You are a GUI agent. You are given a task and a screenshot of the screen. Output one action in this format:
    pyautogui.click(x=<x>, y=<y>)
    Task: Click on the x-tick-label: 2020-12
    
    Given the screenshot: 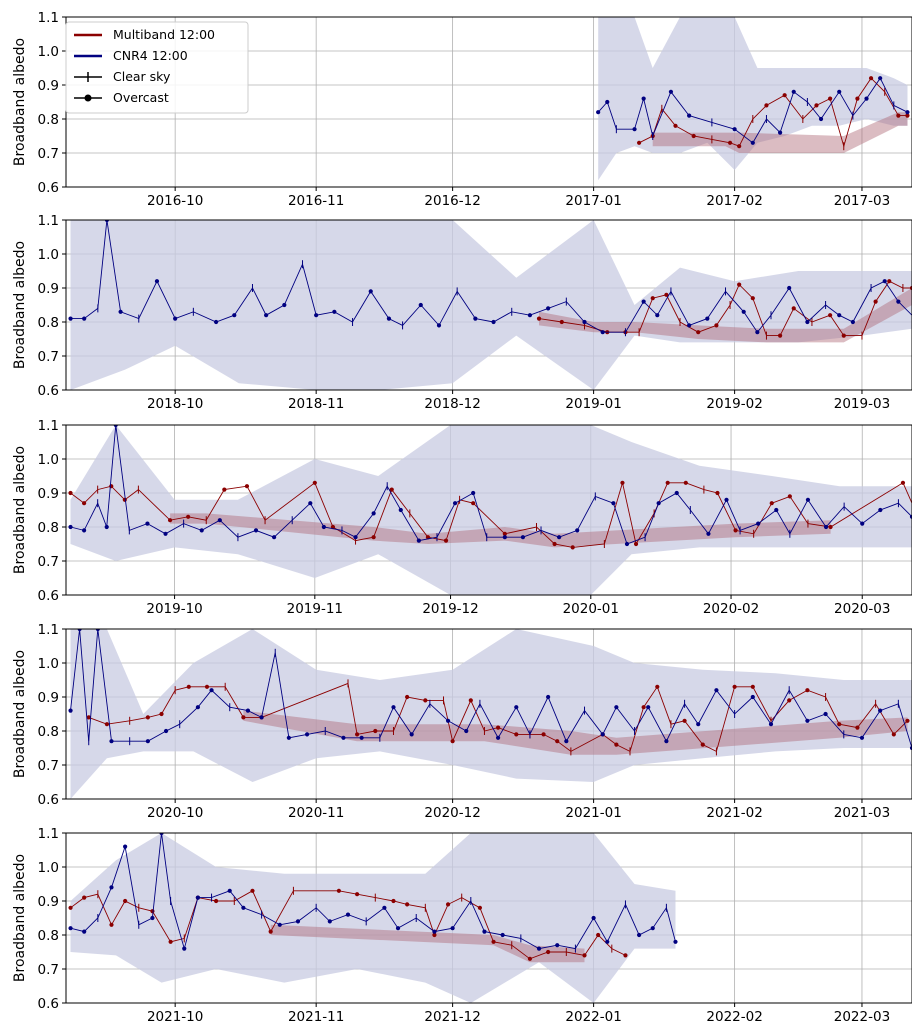 What is the action you would take?
    pyautogui.click(x=452, y=813)
    